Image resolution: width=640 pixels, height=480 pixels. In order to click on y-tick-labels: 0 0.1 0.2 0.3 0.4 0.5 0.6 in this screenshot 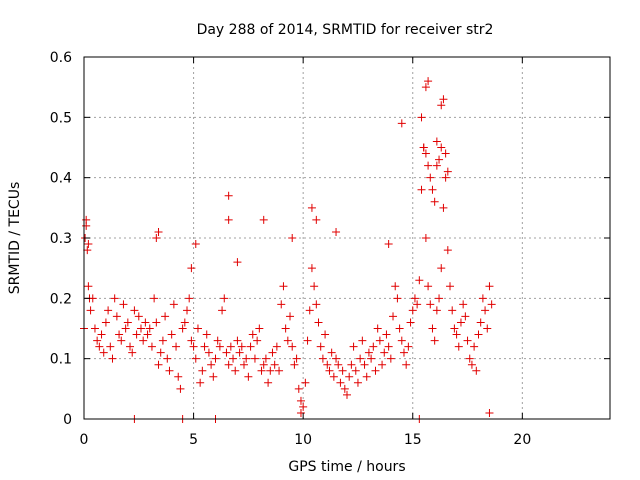, I will do `click(61, 239)`.